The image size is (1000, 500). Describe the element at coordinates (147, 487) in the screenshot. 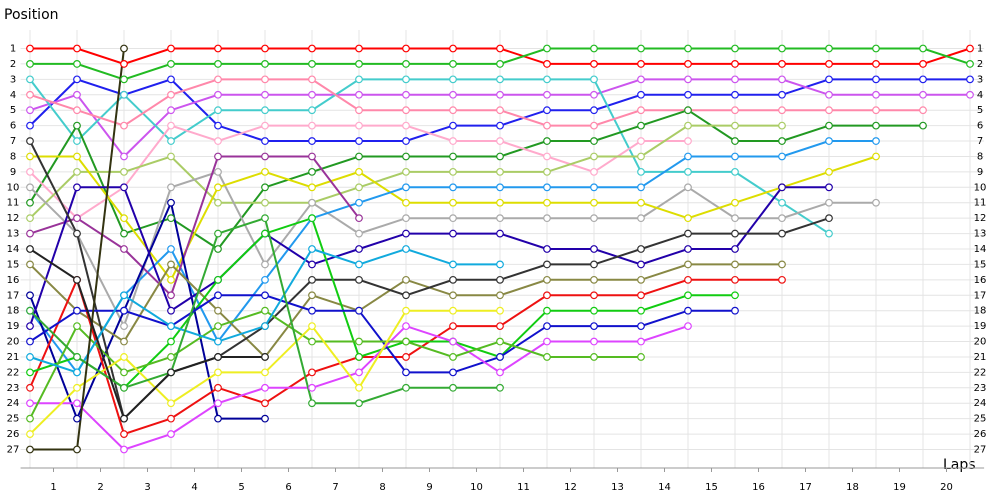

I see `x-tick-label: 3` at that location.